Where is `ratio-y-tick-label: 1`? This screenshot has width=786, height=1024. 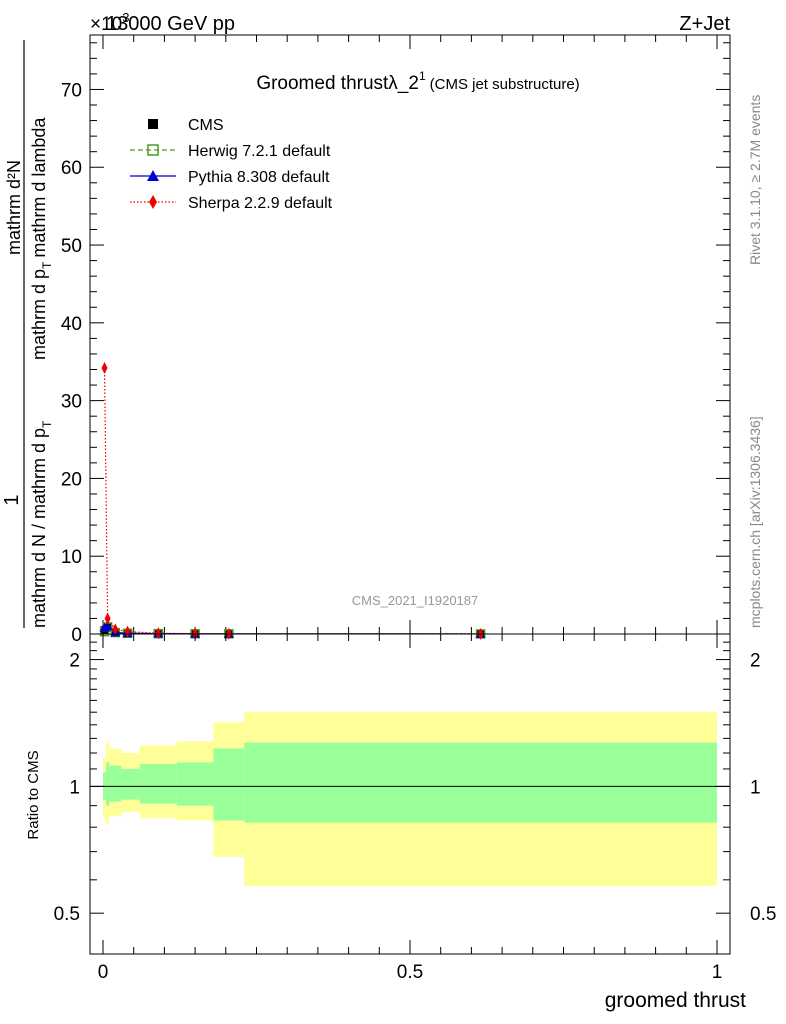 ratio-y-tick-label: 1 is located at coordinates (74, 787).